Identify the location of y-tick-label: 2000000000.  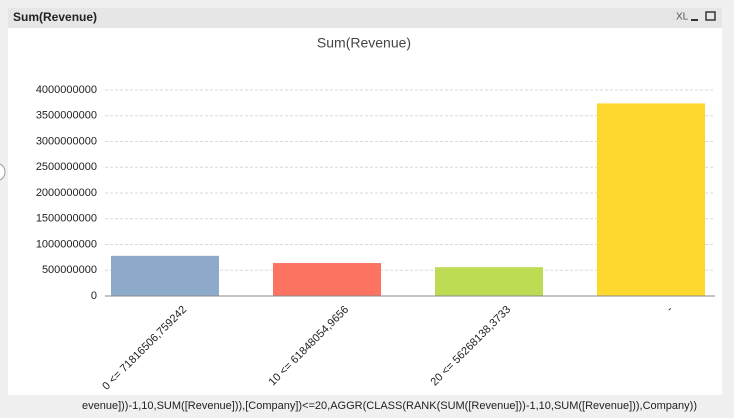
(66, 193).